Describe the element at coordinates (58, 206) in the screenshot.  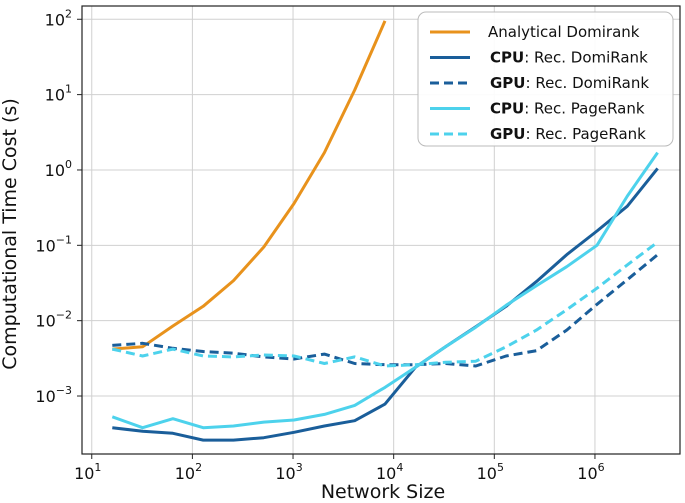
I see `y-axis-ticks: 10⁻³ 10⁻² 10⁻¹ 10⁰ 10¹ 10²` at that location.